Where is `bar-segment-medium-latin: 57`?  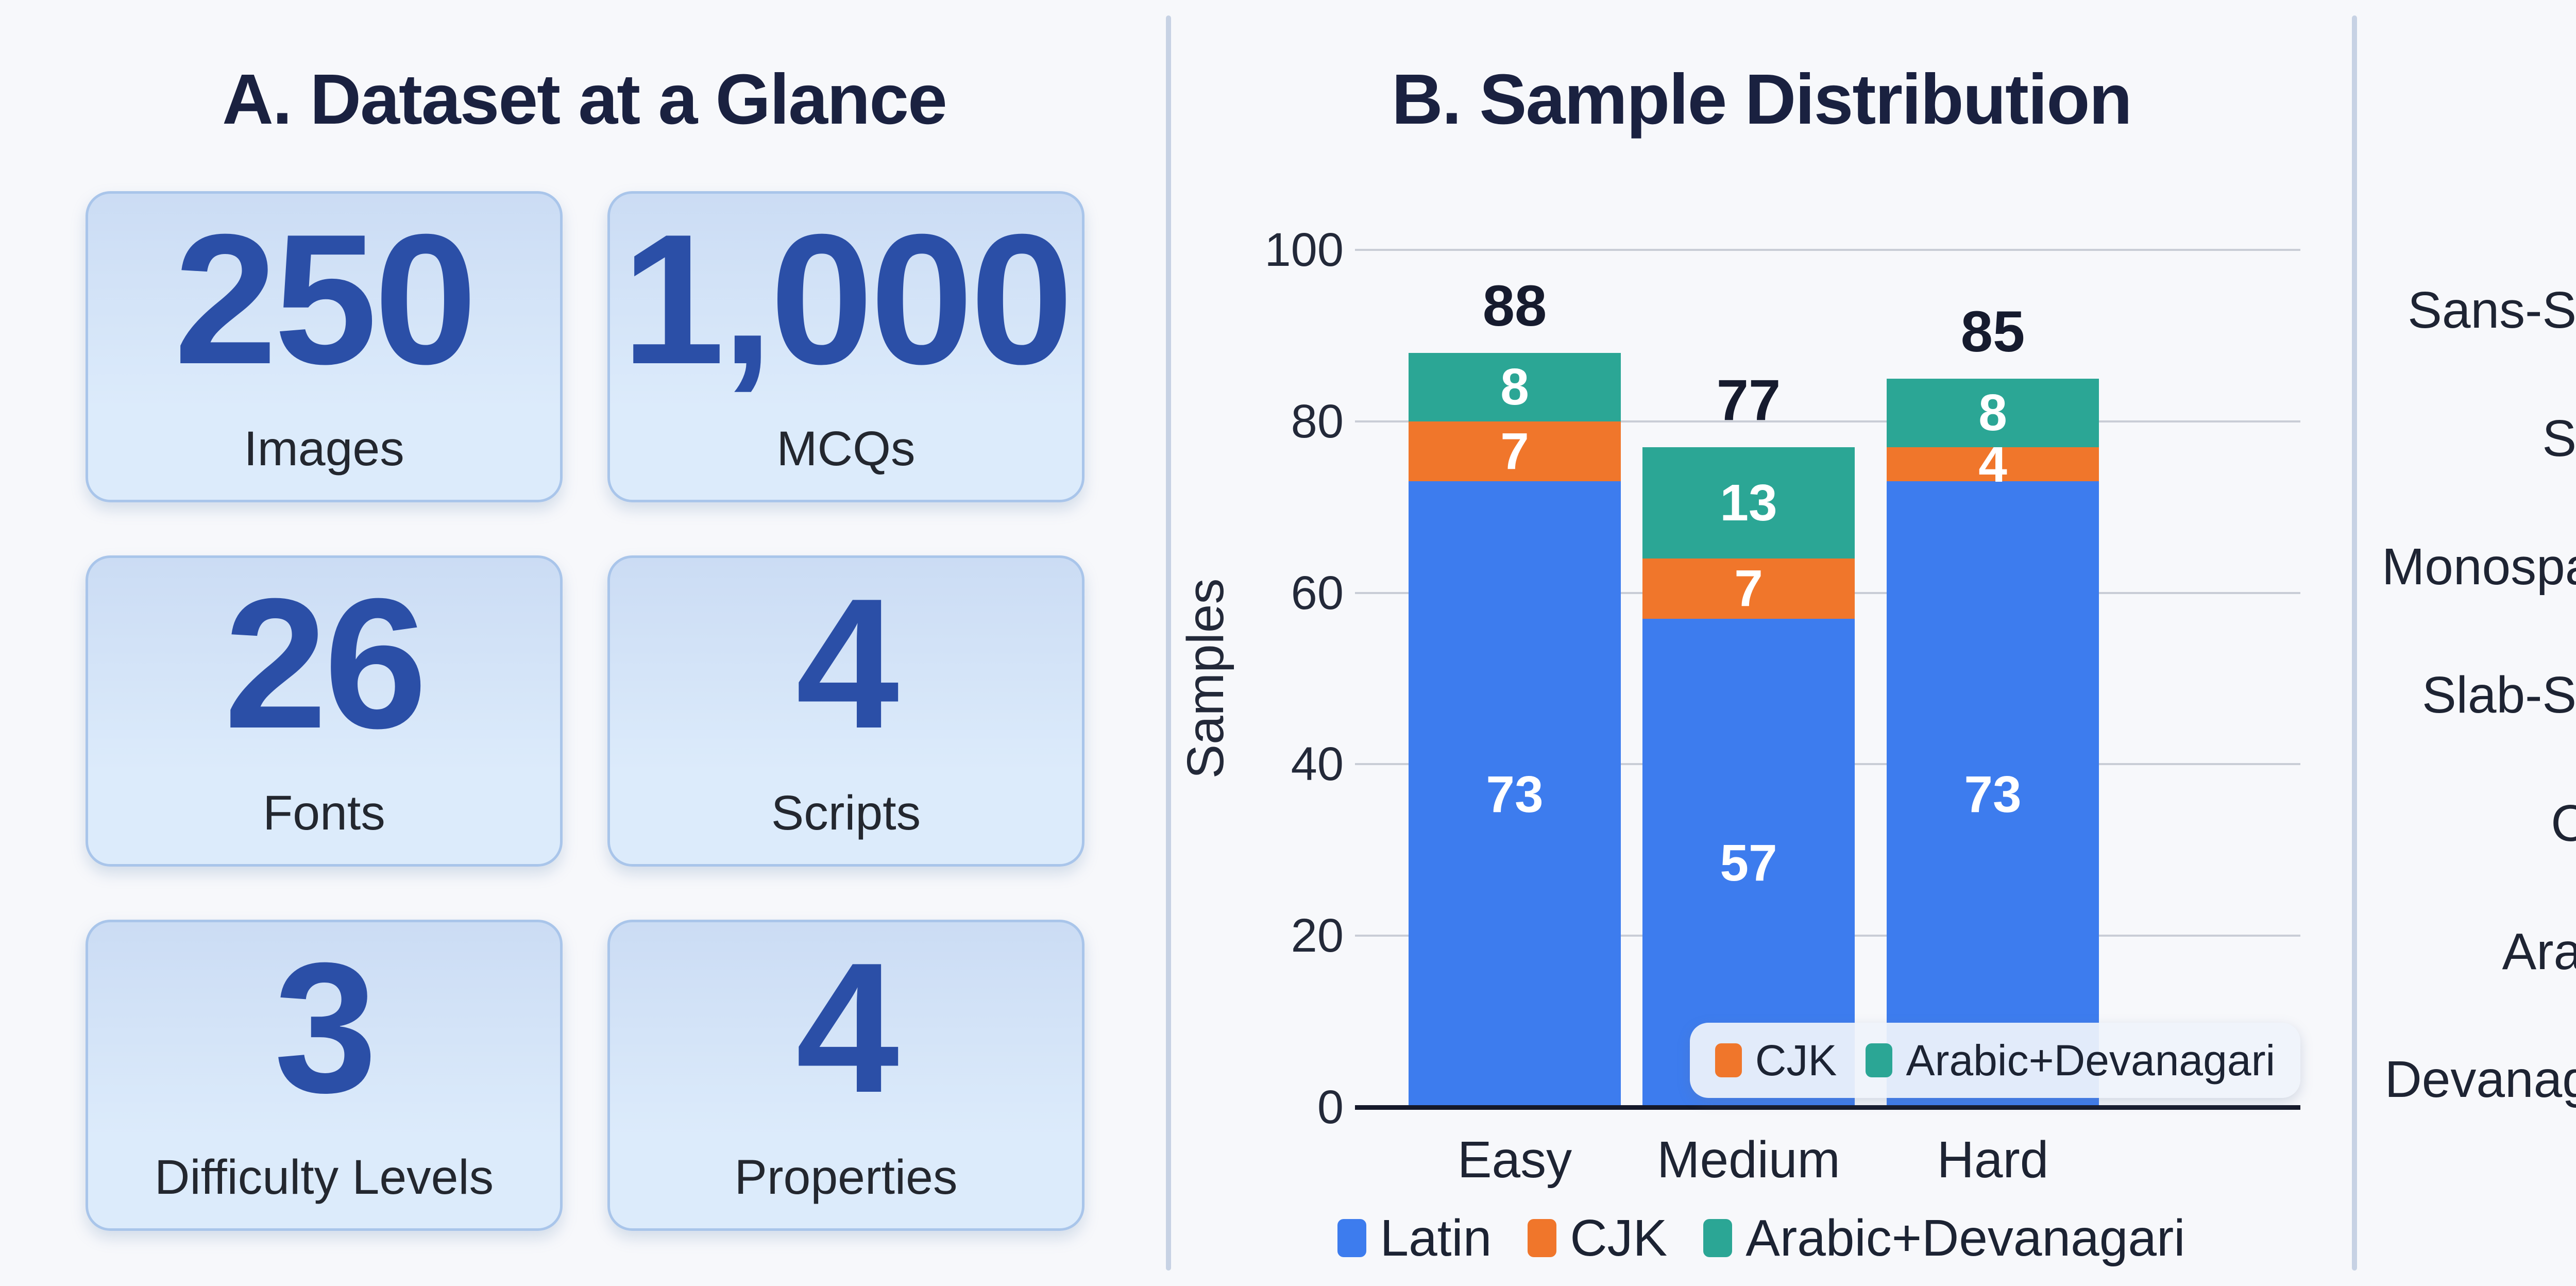
bar-segment-medium-latin: 57 is located at coordinates (1748, 862).